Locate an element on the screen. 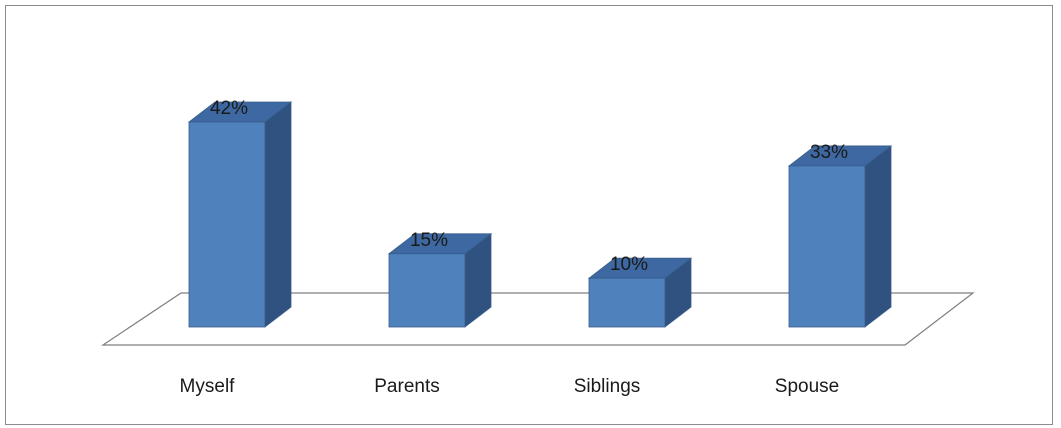 Image resolution: width=1061 pixels, height=428 pixels. bar-front-spouse is located at coordinates (827, 246).